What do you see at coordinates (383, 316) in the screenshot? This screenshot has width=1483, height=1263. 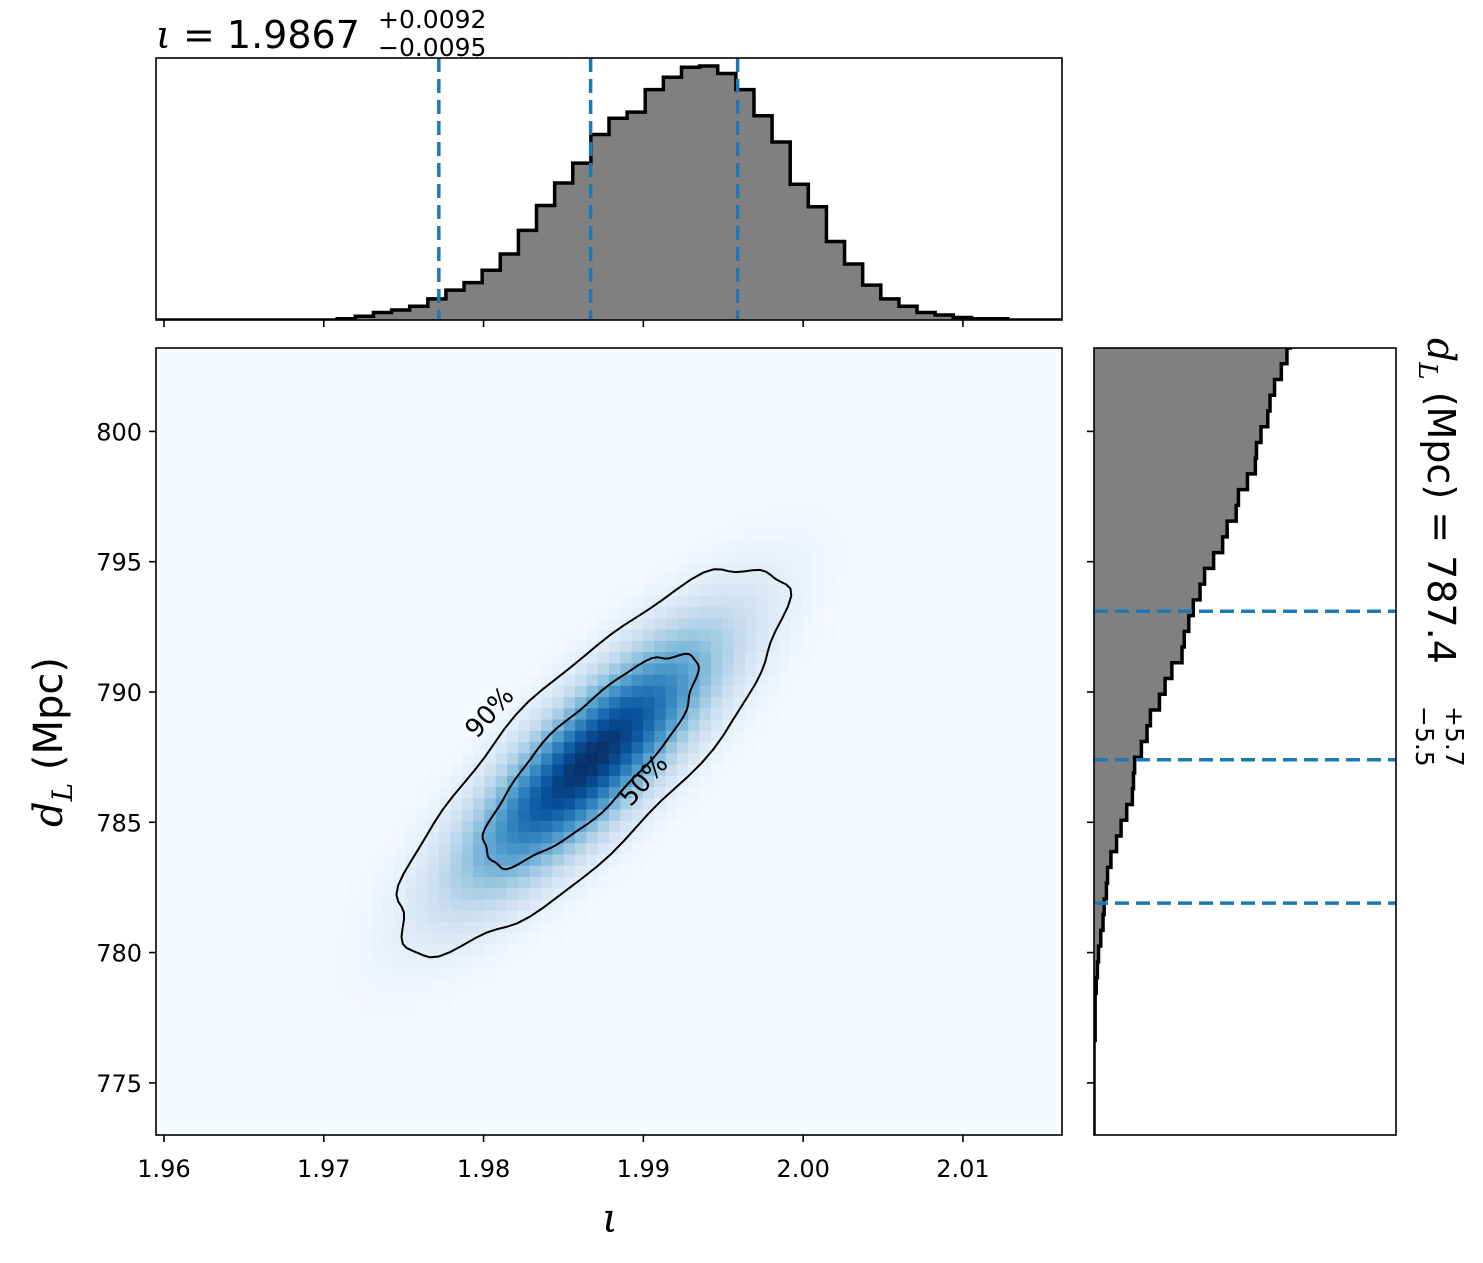 I see `iota-histogram-bar` at bounding box center [383, 316].